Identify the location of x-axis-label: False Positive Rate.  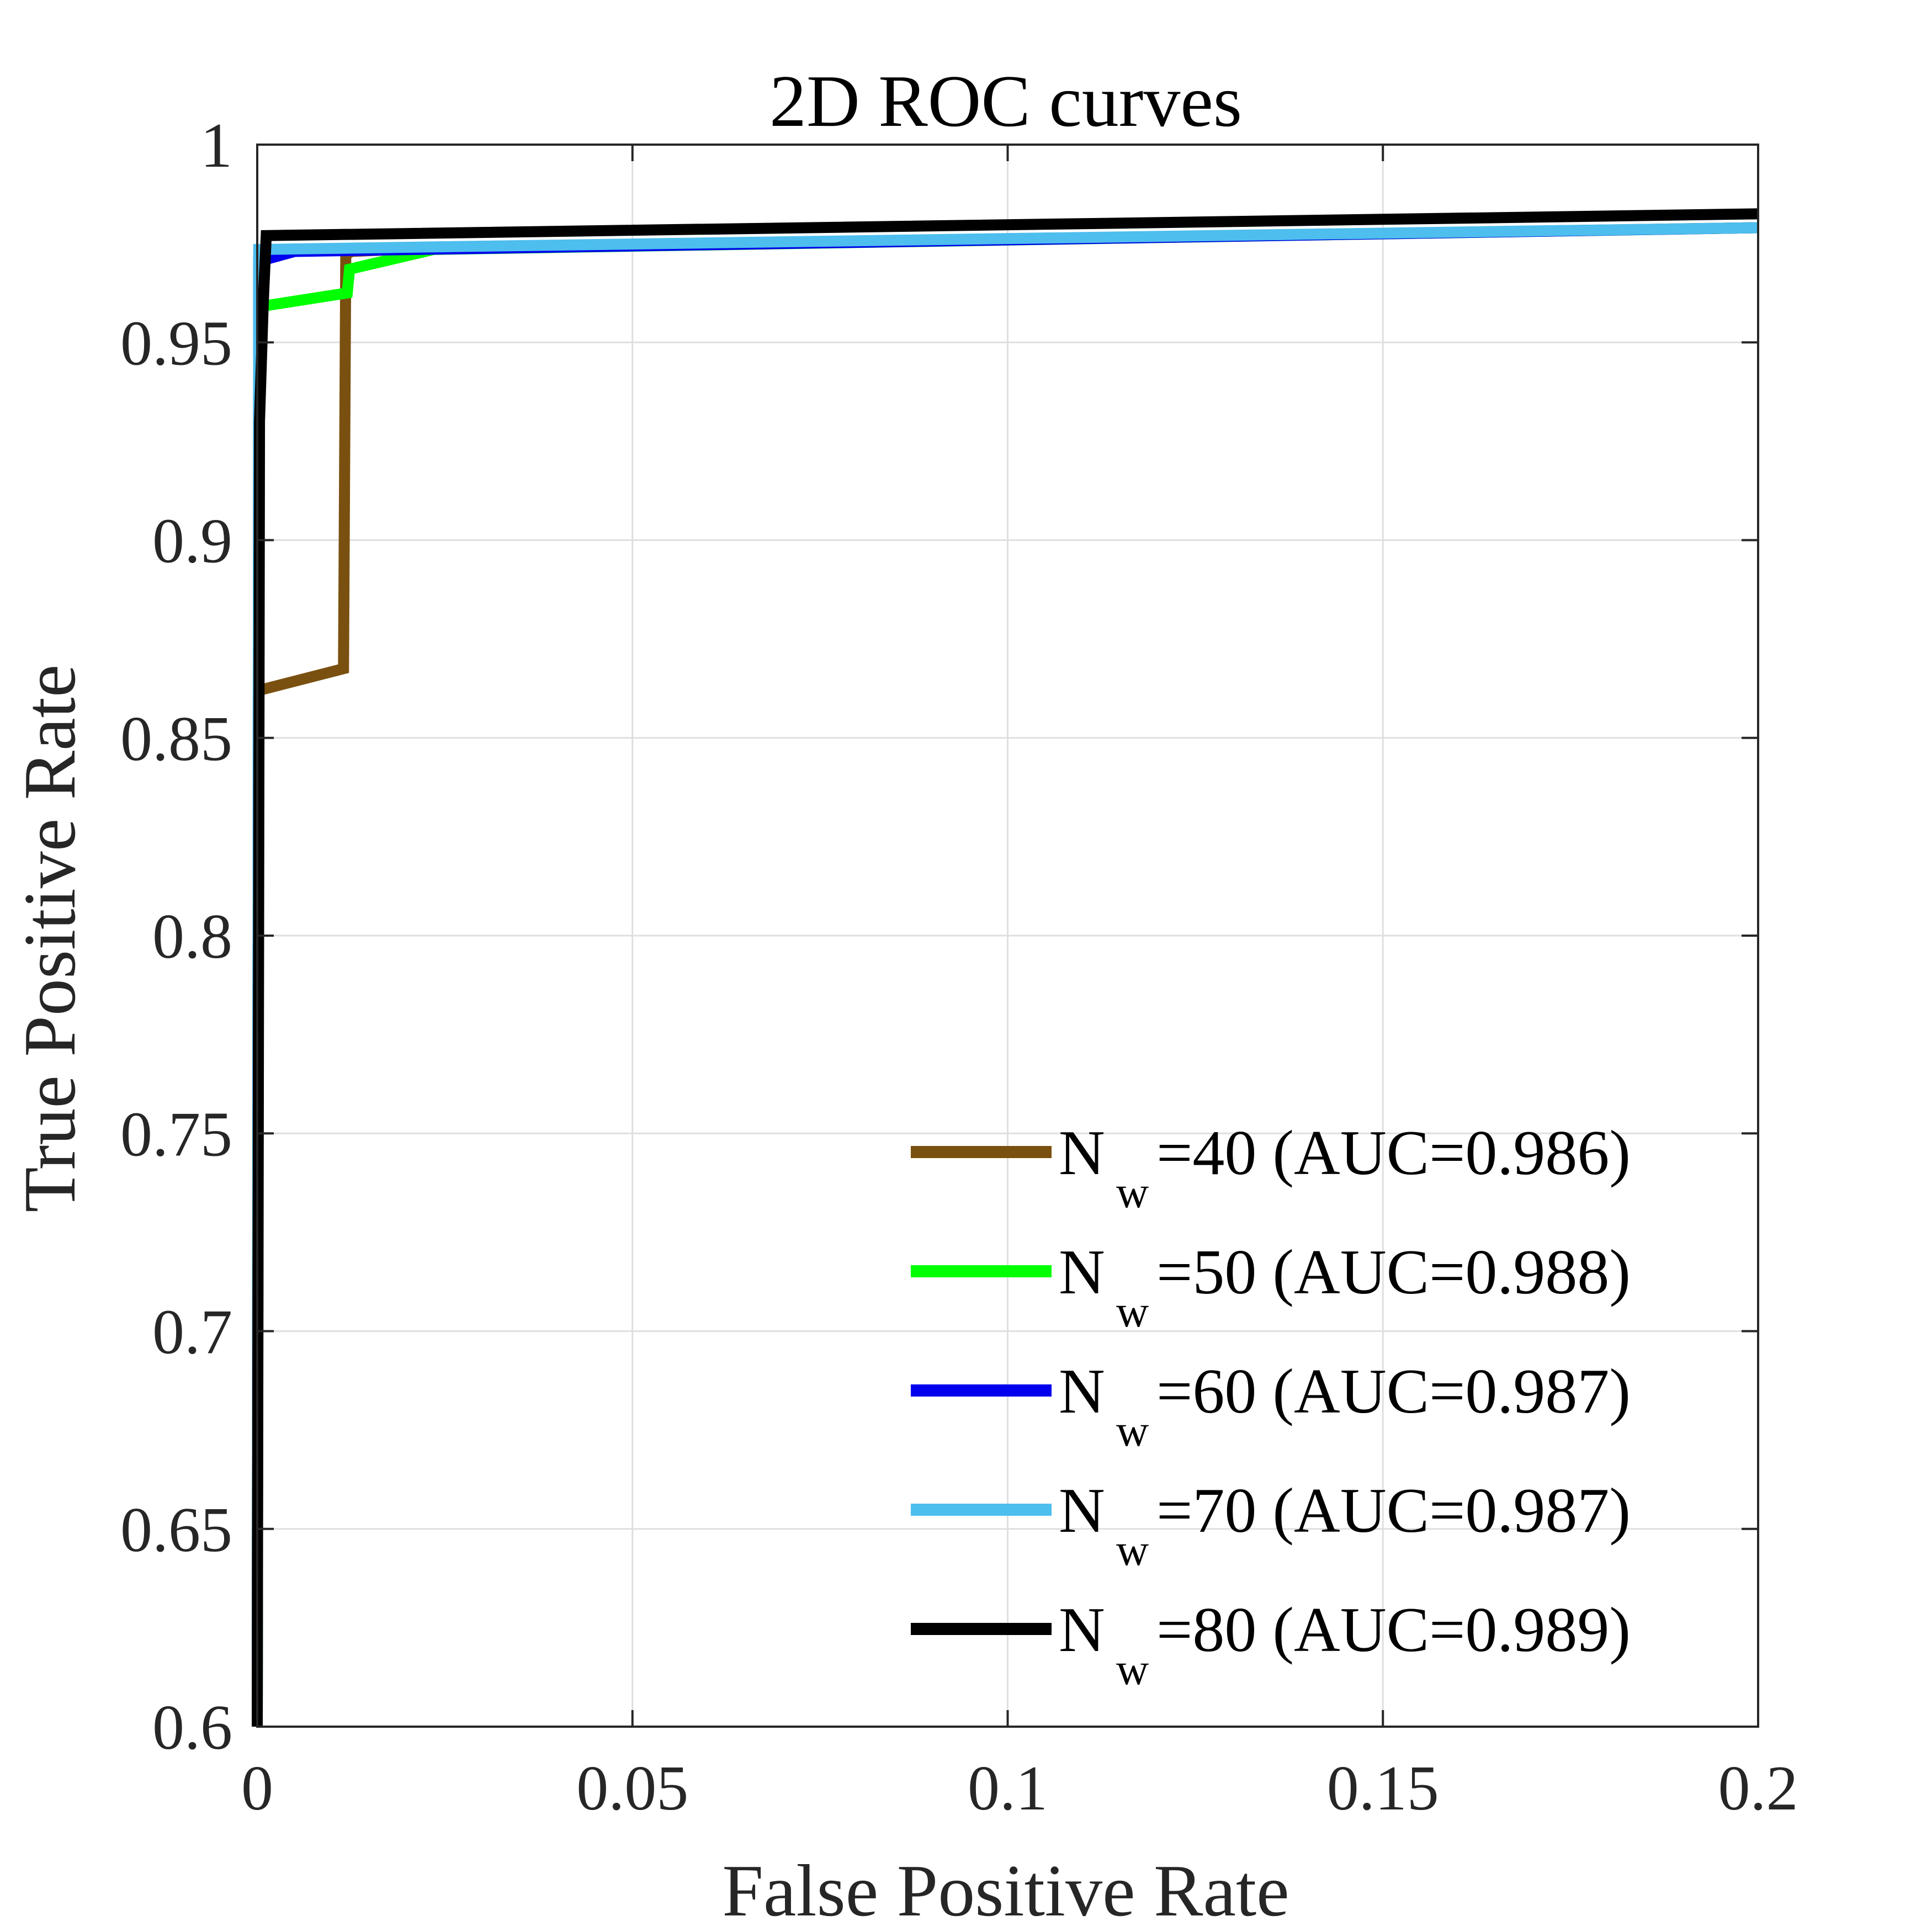
(1006, 1891).